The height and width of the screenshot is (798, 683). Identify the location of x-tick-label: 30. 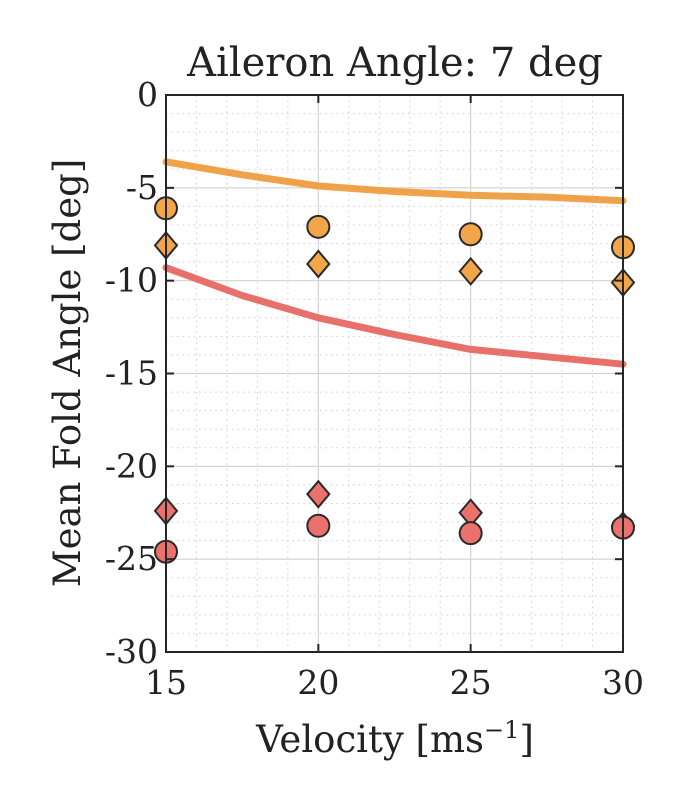
(623, 682).